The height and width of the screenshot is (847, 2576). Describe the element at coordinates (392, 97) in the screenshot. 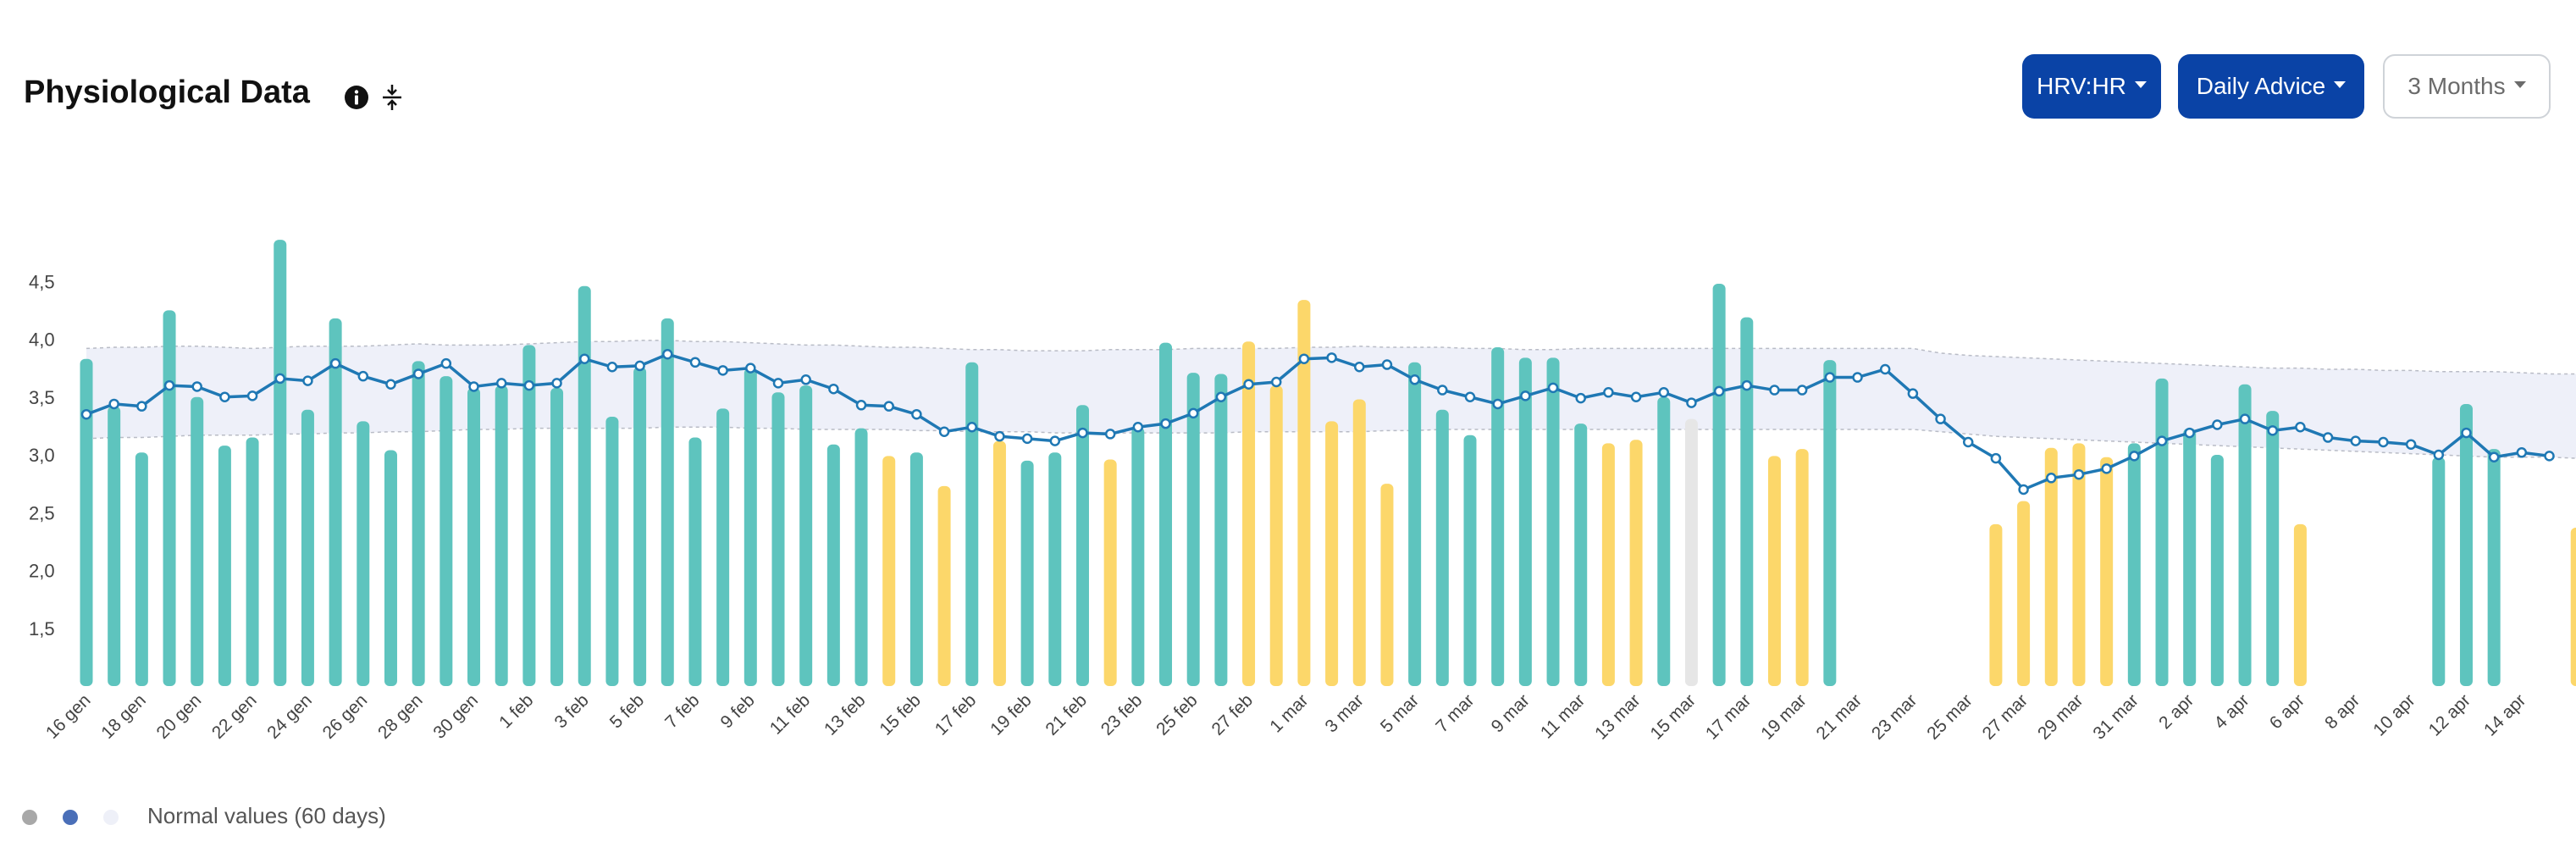

I see `collapse-icon` at that location.